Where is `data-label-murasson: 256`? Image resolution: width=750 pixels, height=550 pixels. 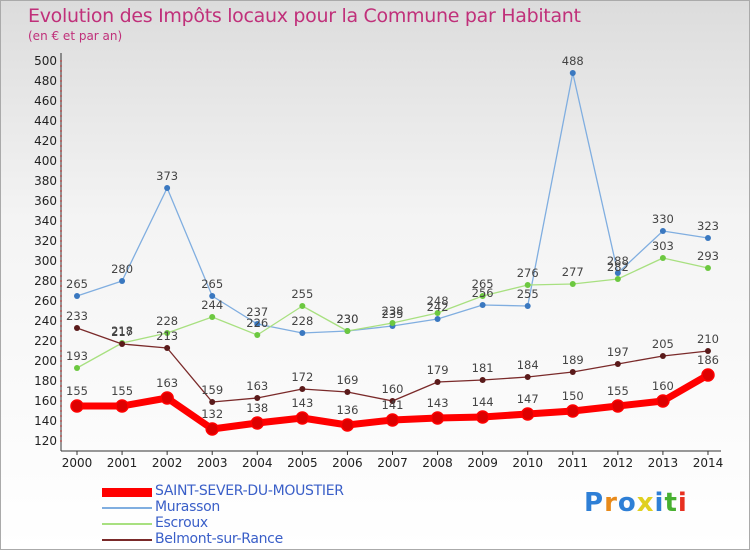 data-label-murasson: 256 is located at coordinates (483, 293).